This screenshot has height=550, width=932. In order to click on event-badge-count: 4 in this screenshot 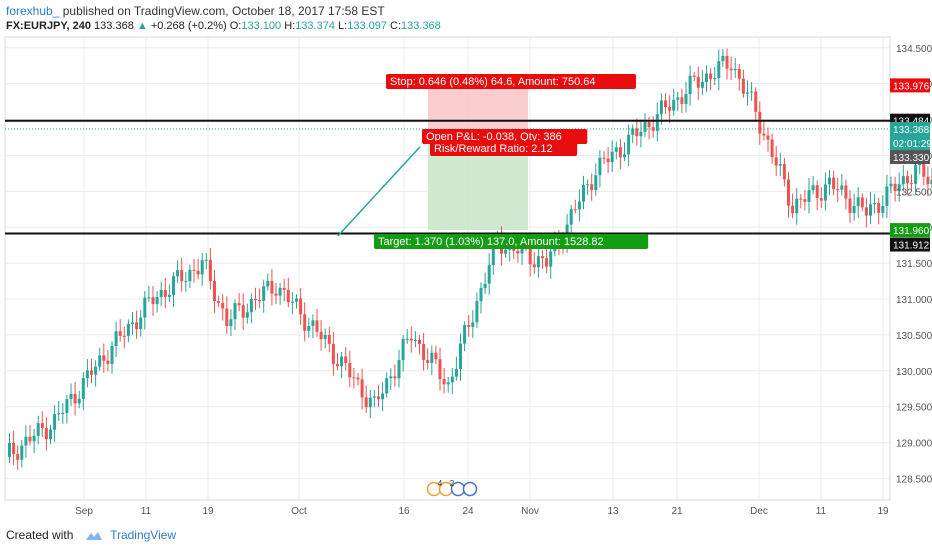, I will do `click(440, 483)`.